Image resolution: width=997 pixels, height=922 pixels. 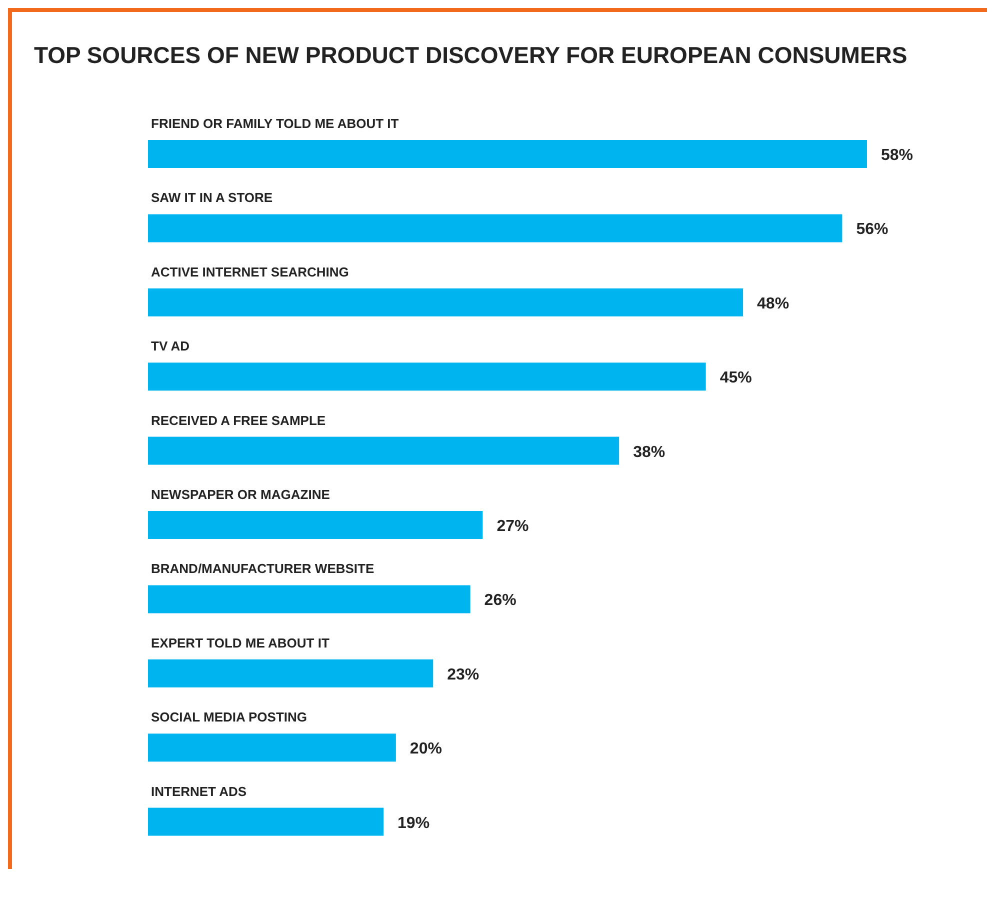 I want to click on data-label: 38%, so click(x=649, y=452).